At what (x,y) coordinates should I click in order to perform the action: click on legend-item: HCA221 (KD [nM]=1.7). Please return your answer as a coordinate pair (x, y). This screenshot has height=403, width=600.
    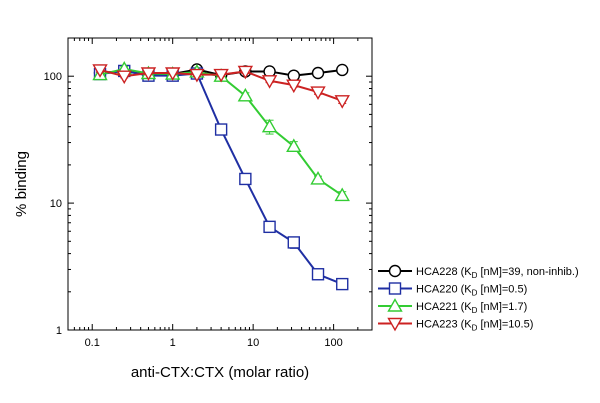
    Looking at the image, I should click on (452, 306).